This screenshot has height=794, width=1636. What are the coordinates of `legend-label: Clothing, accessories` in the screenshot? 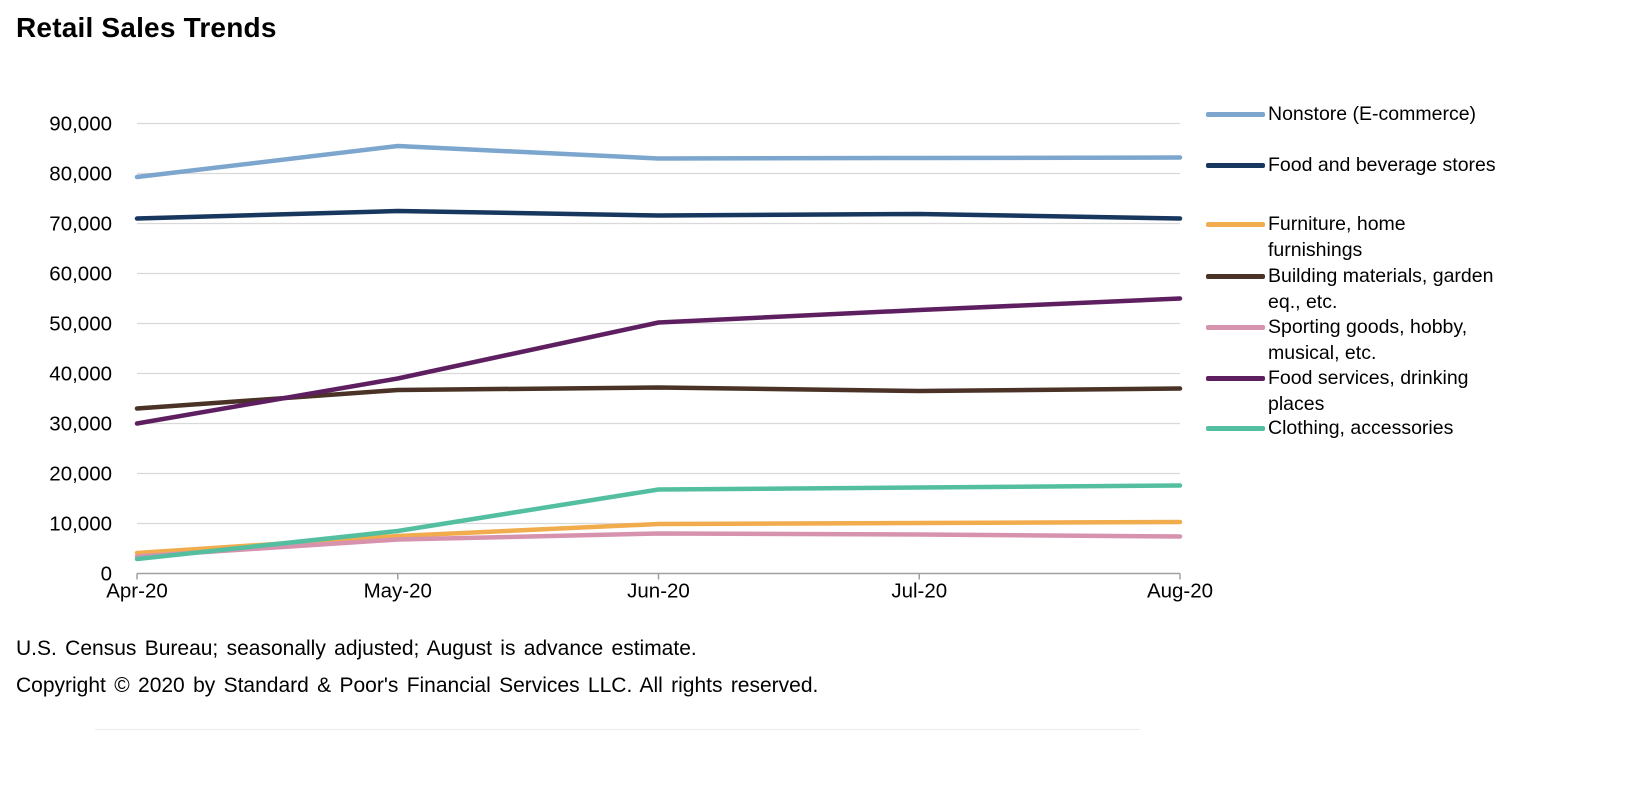 It's located at (1361, 428).